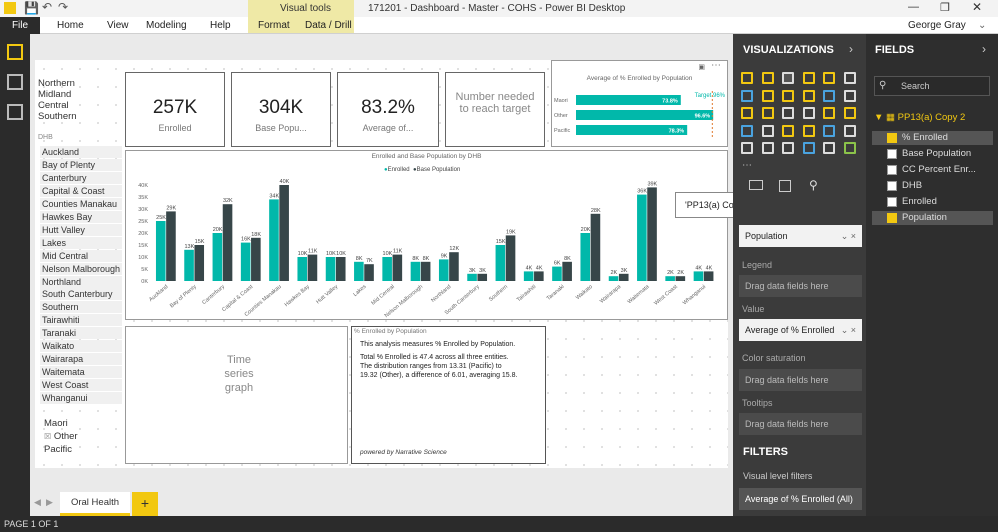  What do you see at coordinates (808, 78) in the screenshot?
I see `clustered-column-icon` at bounding box center [808, 78].